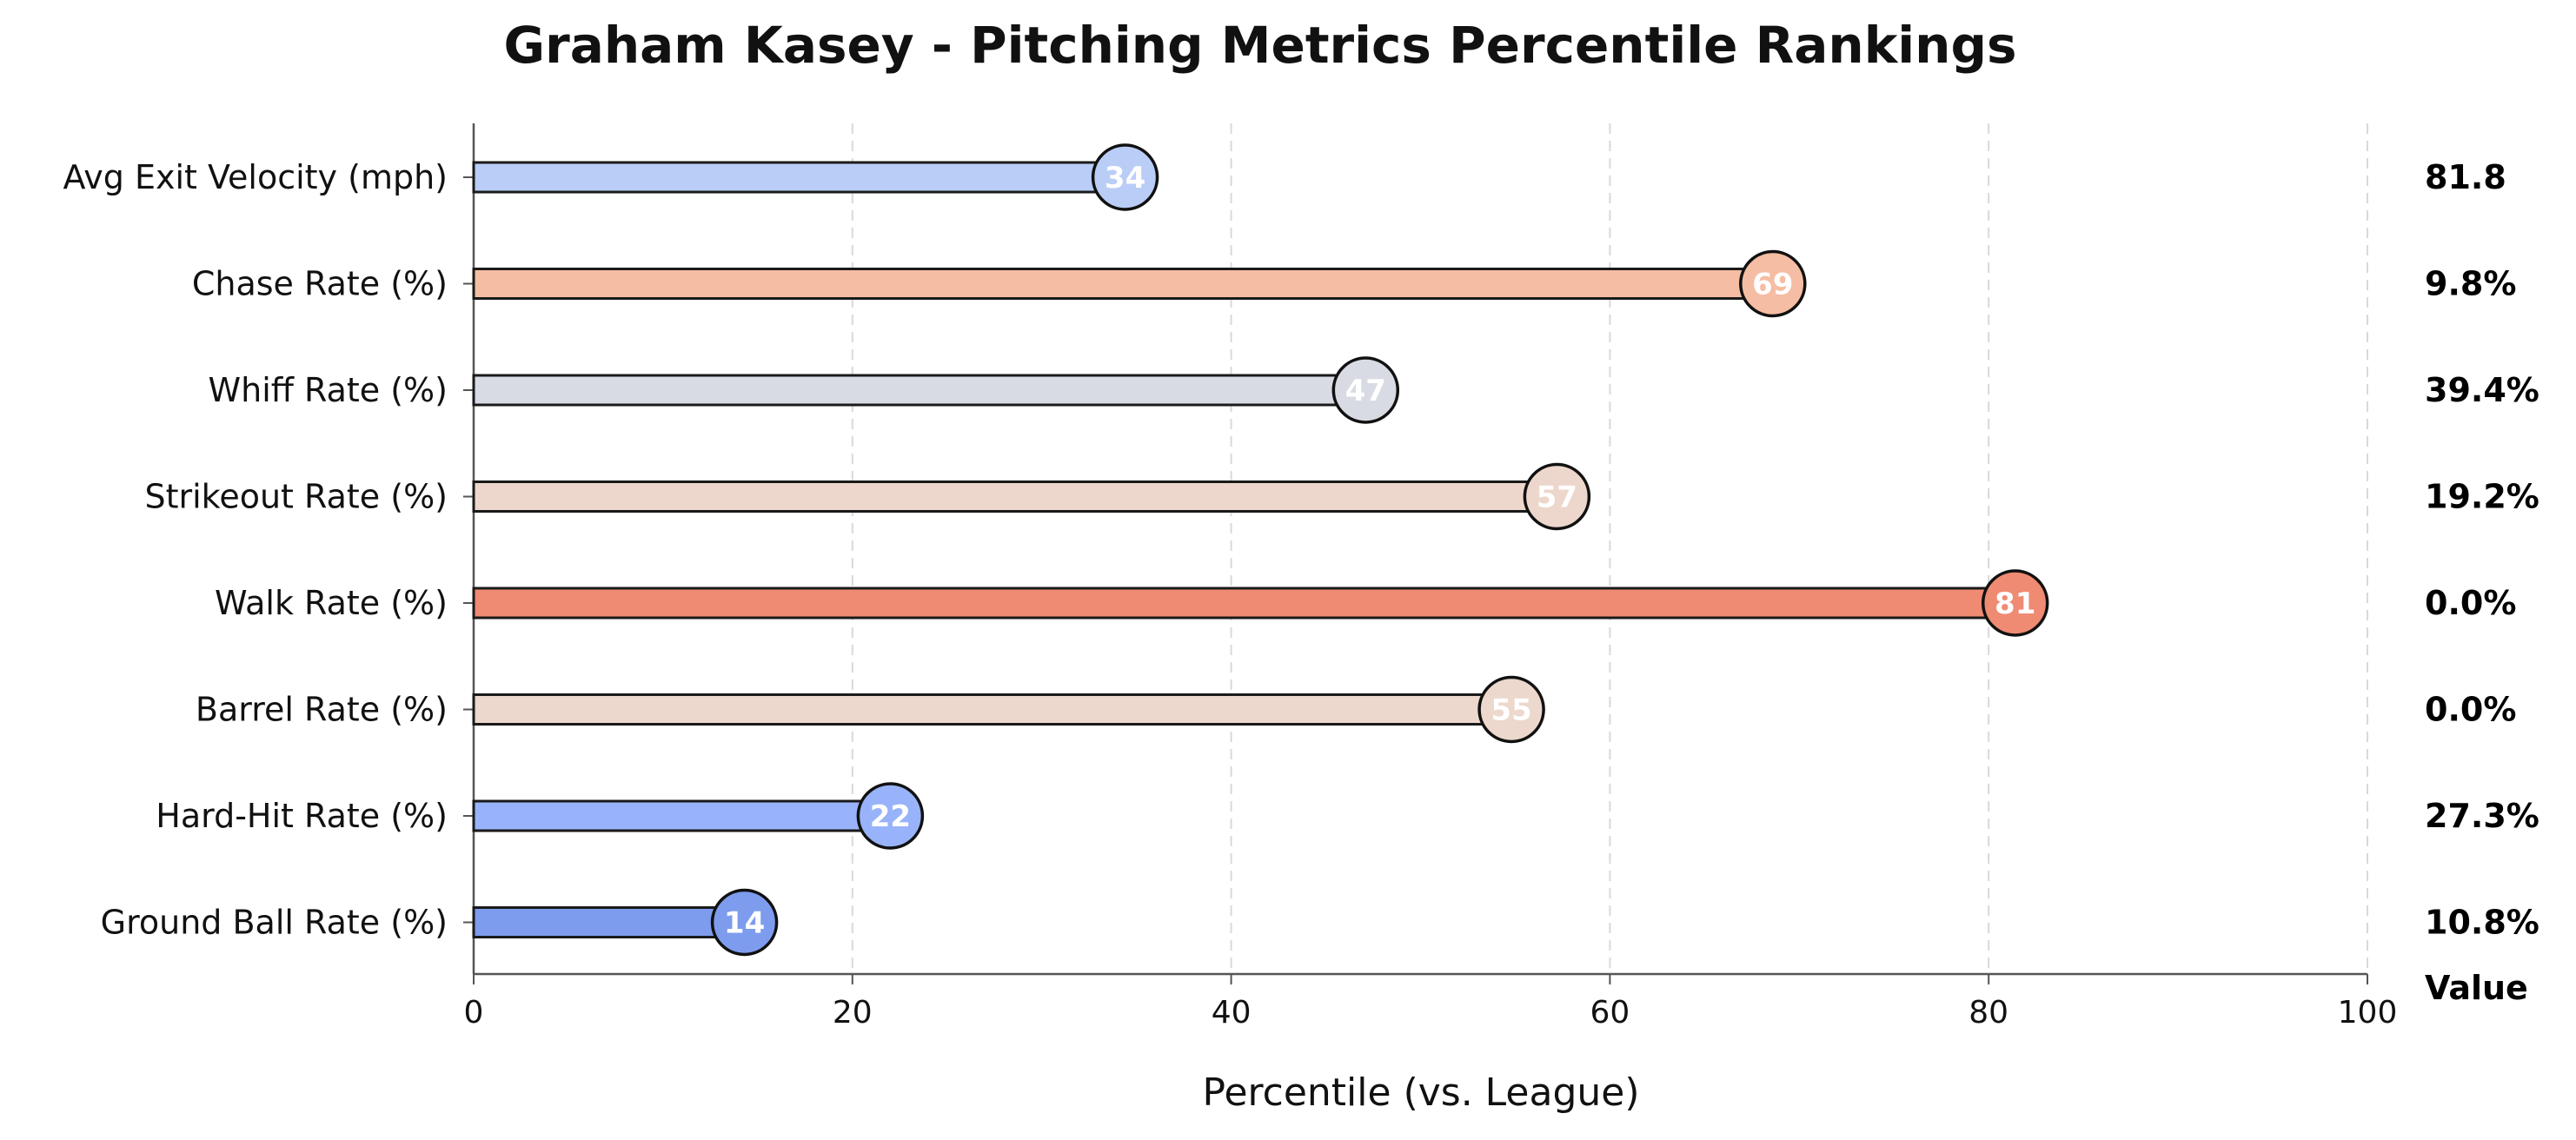 This screenshot has width=2576, height=1140. Describe the element at coordinates (296, 497) in the screenshot. I see `category-label: Strikeout Rate (%)` at that location.